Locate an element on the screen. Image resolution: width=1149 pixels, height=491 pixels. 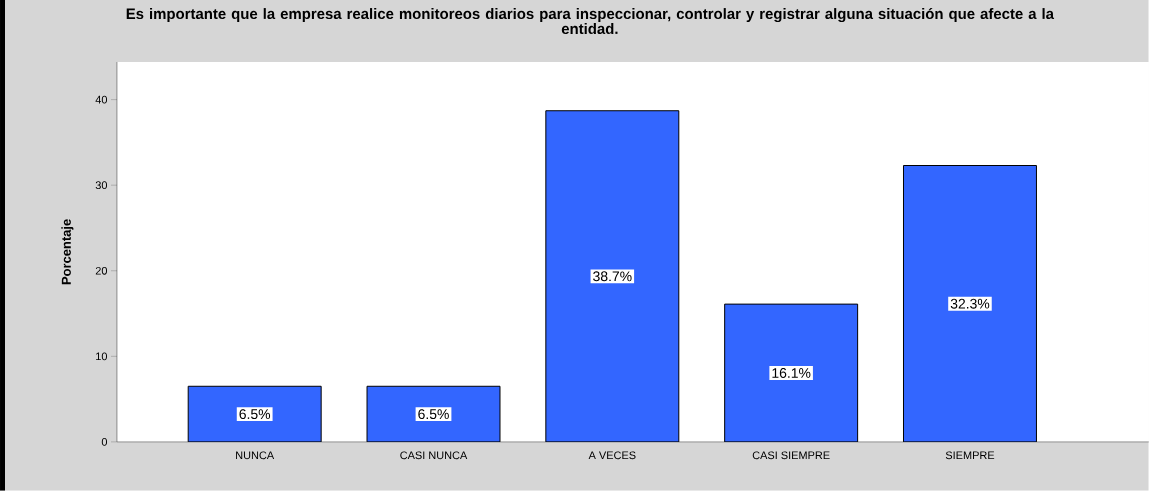
y-tick-label: 40 is located at coordinates (101, 99).